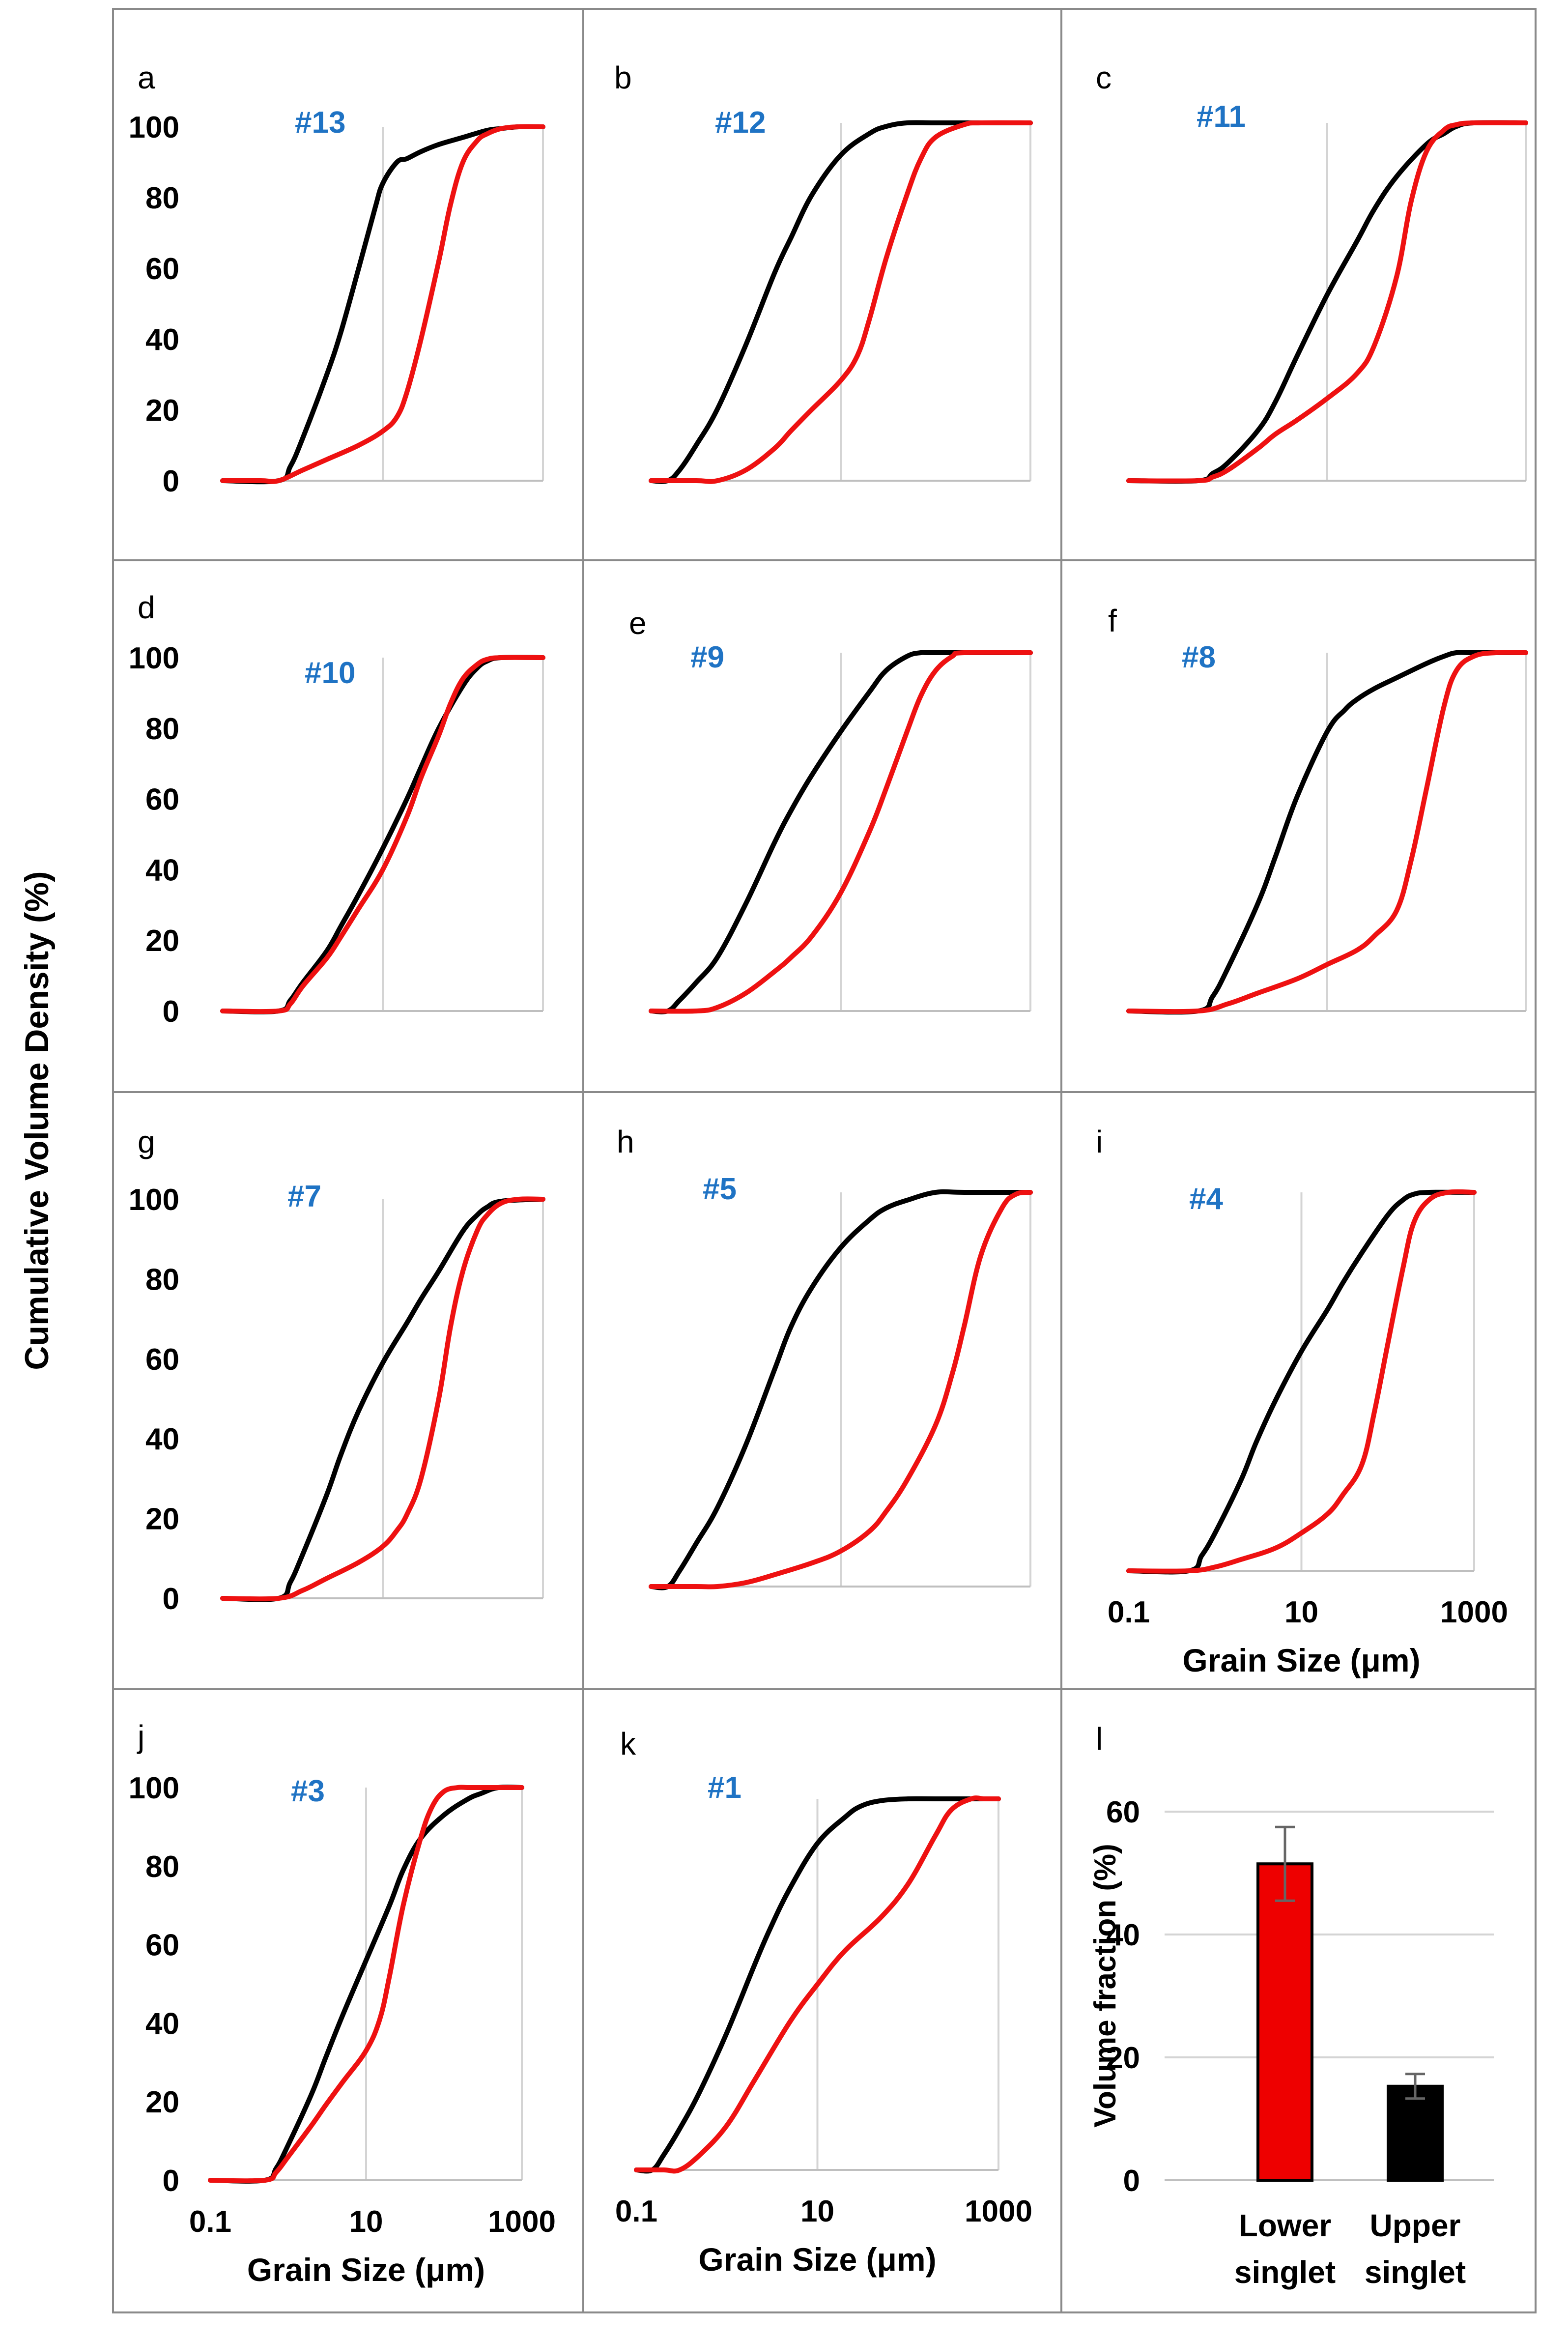 This screenshot has width=1568, height=2339. I want to click on panel-d: d #10 0 20 40 60 80 100, so click(337, 809).